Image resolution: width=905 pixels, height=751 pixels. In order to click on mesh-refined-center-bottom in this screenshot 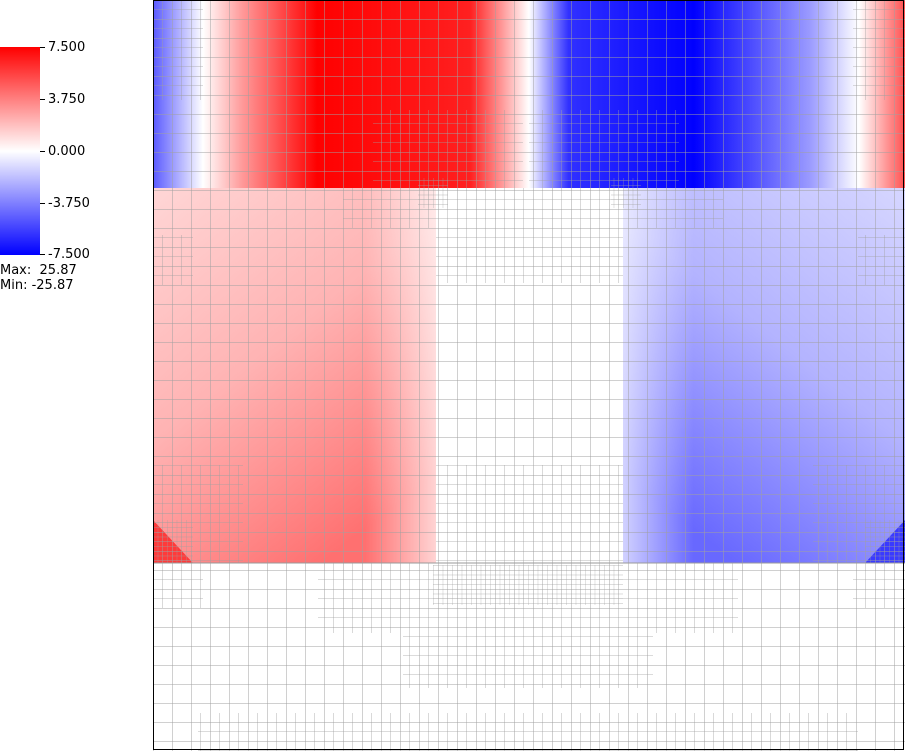, I will do `click(529, 514)`.